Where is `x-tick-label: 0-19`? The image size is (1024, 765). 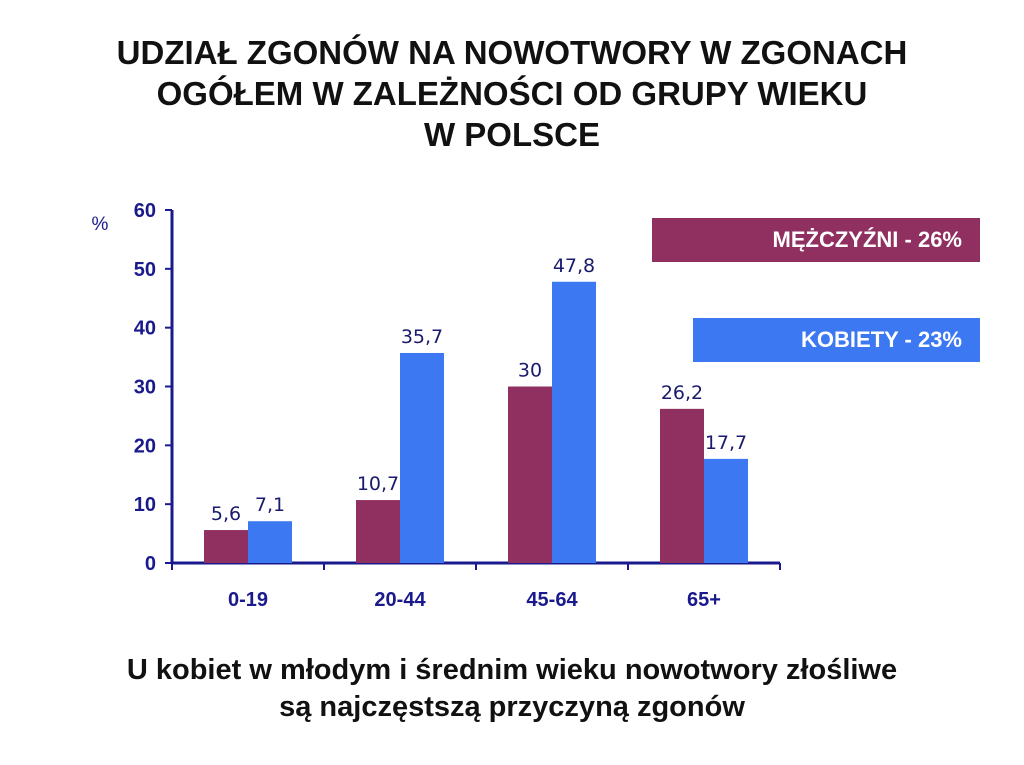 x-tick-label: 0-19 is located at coordinates (248, 600).